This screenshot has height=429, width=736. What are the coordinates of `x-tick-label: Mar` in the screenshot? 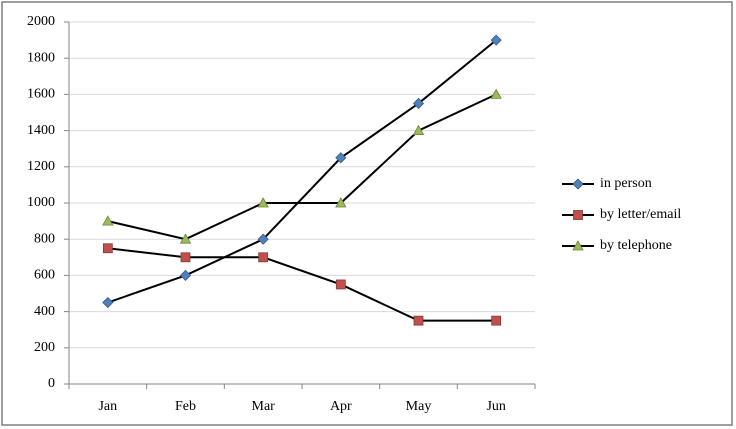 It's located at (264, 406).